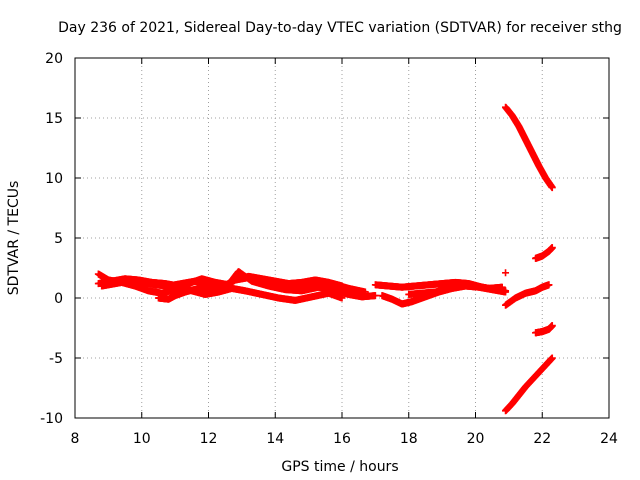 This screenshot has height=480, width=640. What do you see at coordinates (51, 419) in the screenshot?
I see `y-tick-label: -10` at bounding box center [51, 419].